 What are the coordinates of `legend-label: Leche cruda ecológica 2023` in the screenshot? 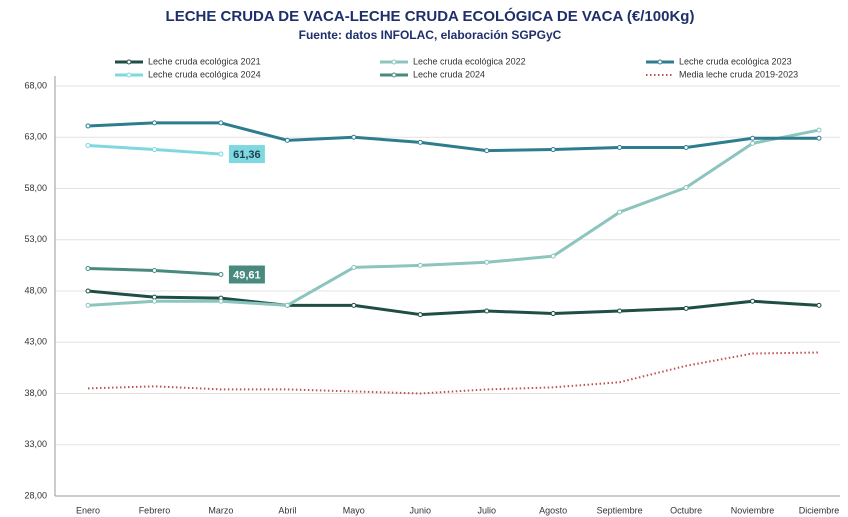 It's located at (735, 61).